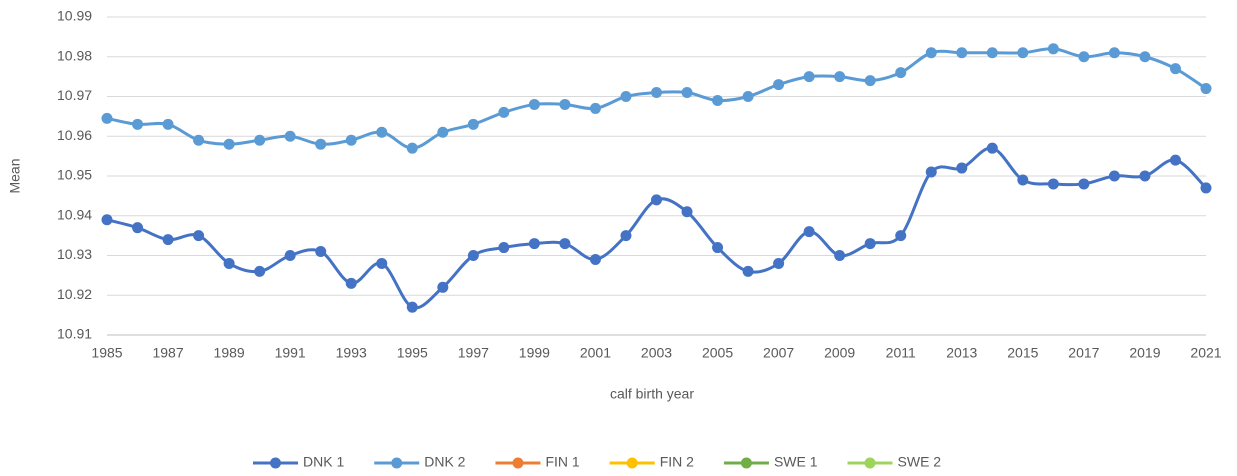 The height and width of the screenshot is (476, 1237). What do you see at coordinates (839, 353) in the screenshot?
I see `x-tick-label: 2009` at bounding box center [839, 353].